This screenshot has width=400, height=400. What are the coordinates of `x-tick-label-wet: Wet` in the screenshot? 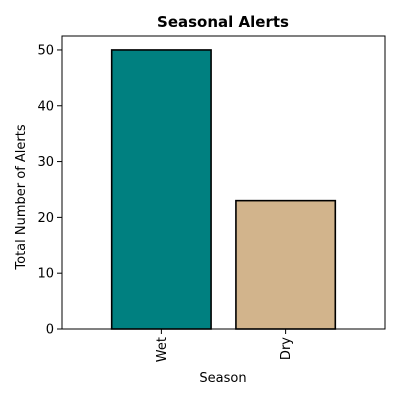 It's located at (162, 349).